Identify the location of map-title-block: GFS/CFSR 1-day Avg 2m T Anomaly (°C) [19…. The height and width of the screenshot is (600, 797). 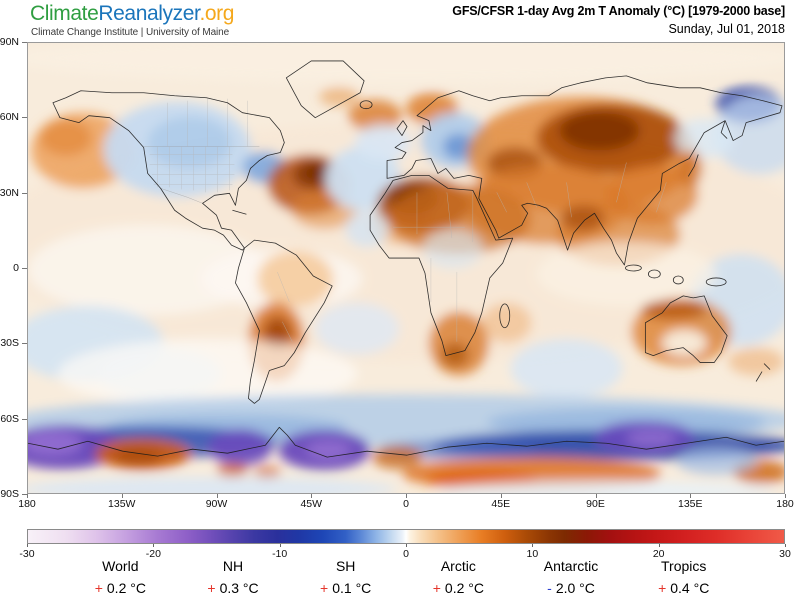
(618, 20).